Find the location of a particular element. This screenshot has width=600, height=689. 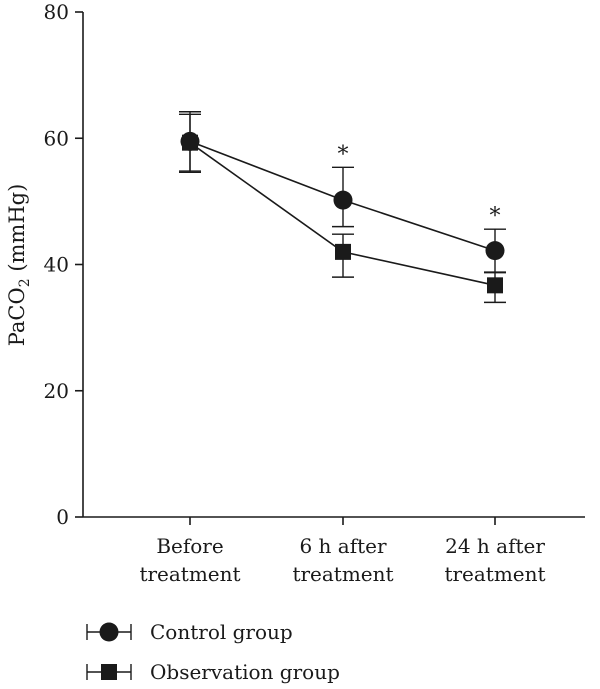

legend-item: Control group is located at coordinates (189, 632).